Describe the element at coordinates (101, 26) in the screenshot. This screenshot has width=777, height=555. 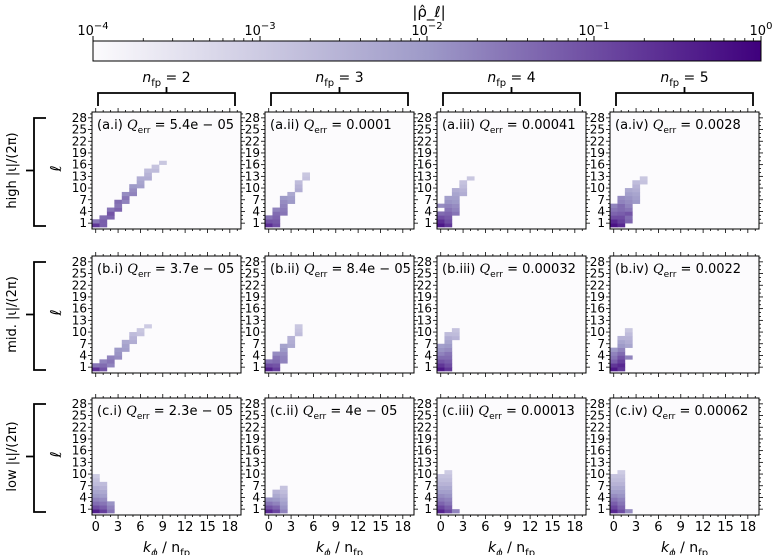
I see `colorbar-tick-exp: −4` at that location.